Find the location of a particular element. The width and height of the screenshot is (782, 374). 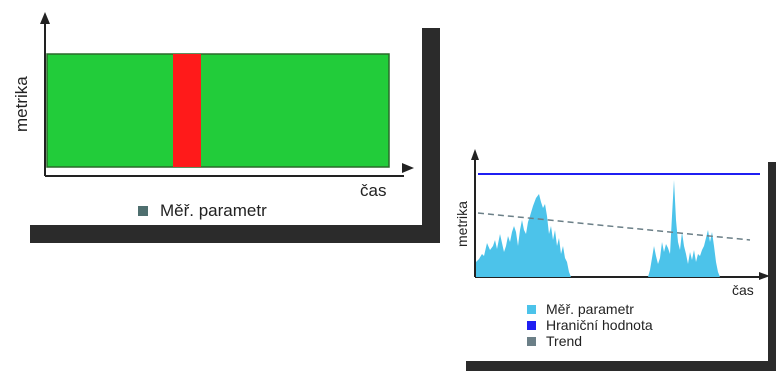

right-legend-label-threshold: Hraniční hodnota is located at coordinates (599, 325).